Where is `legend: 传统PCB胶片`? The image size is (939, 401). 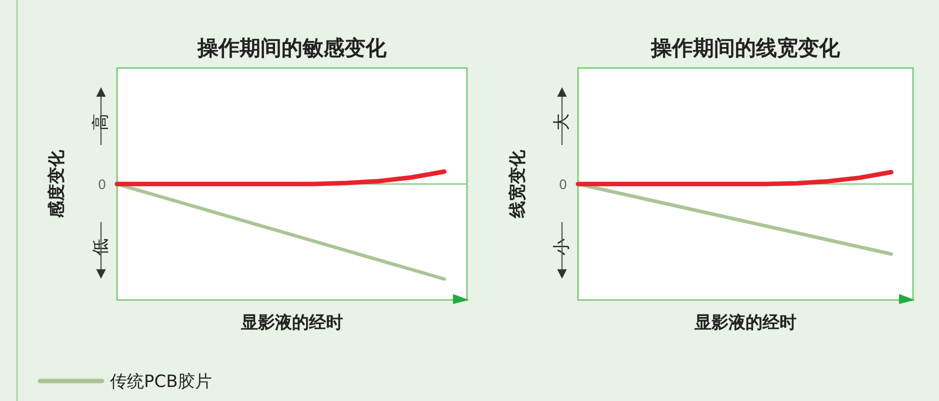
legend: 传统PCB胶片 is located at coordinates (125, 382).